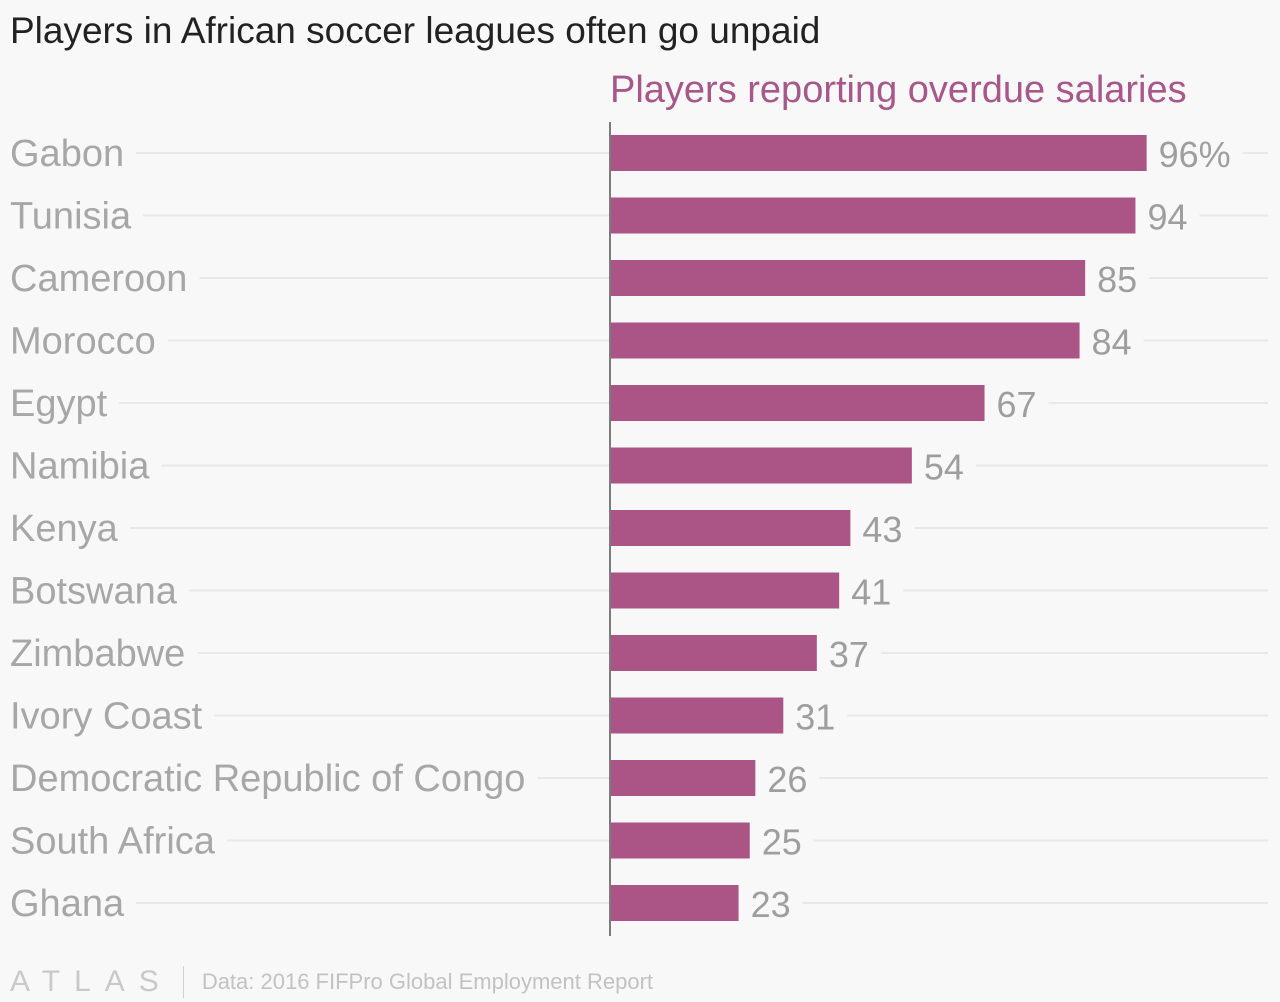 The width and height of the screenshot is (1280, 1002). Describe the element at coordinates (782, 842) in the screenshot. I see `value-label: 25` at that location.